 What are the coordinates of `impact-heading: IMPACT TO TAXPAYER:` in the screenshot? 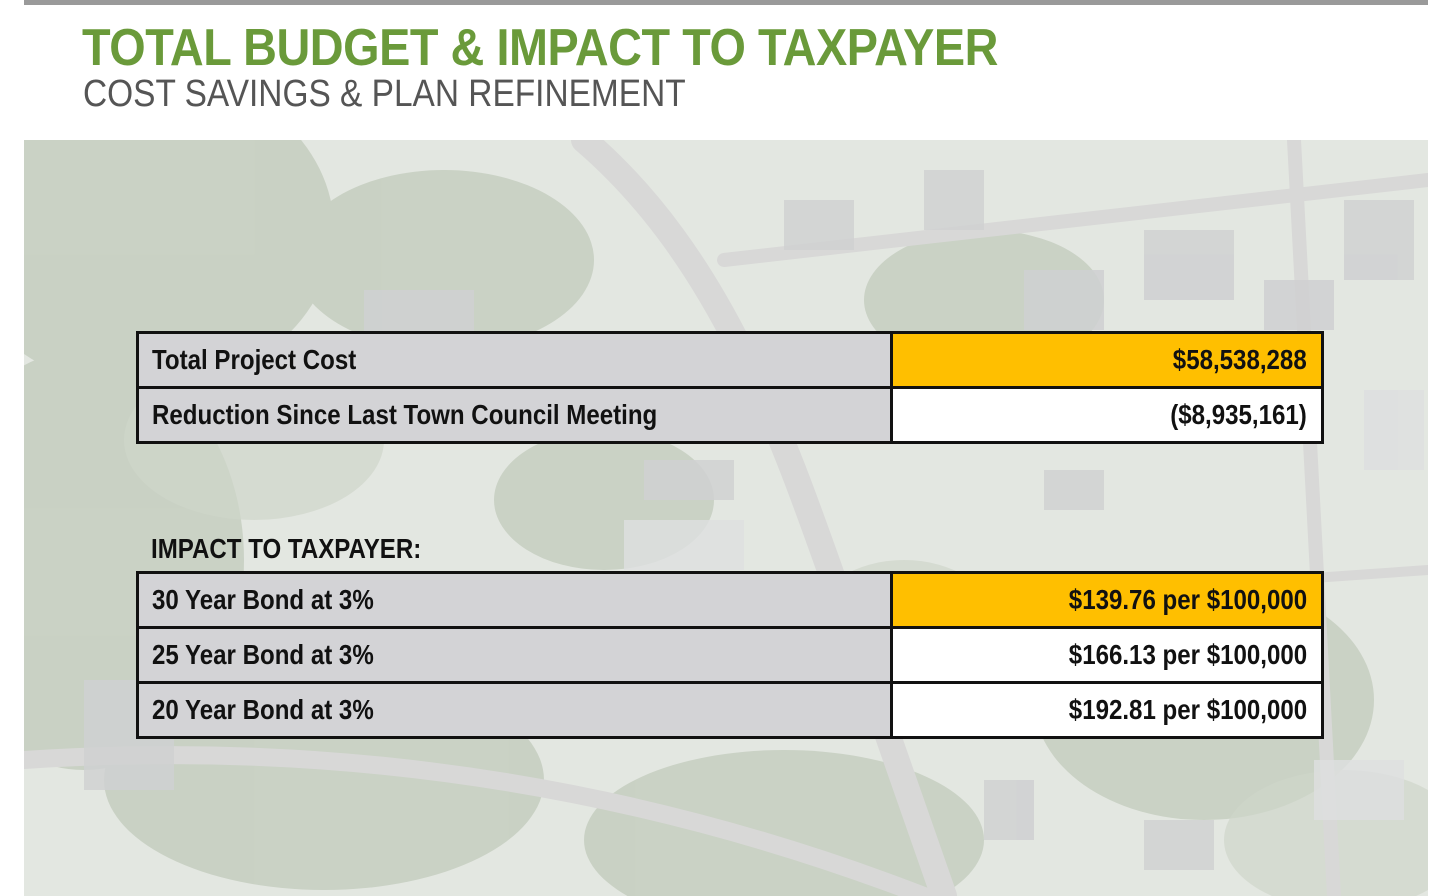 It's located at (286, 548).